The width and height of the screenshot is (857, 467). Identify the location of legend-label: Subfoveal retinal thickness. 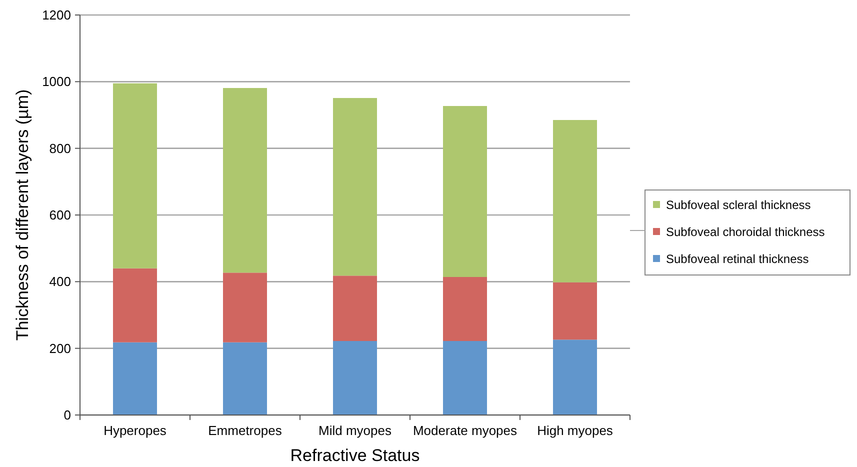
(737, 259).